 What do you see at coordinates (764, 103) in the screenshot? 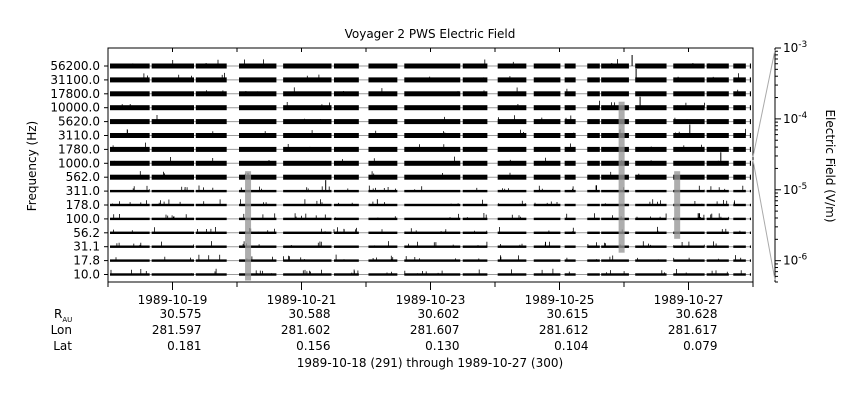
I see `colorbar-connector-top` at bounding box center [764, 103].